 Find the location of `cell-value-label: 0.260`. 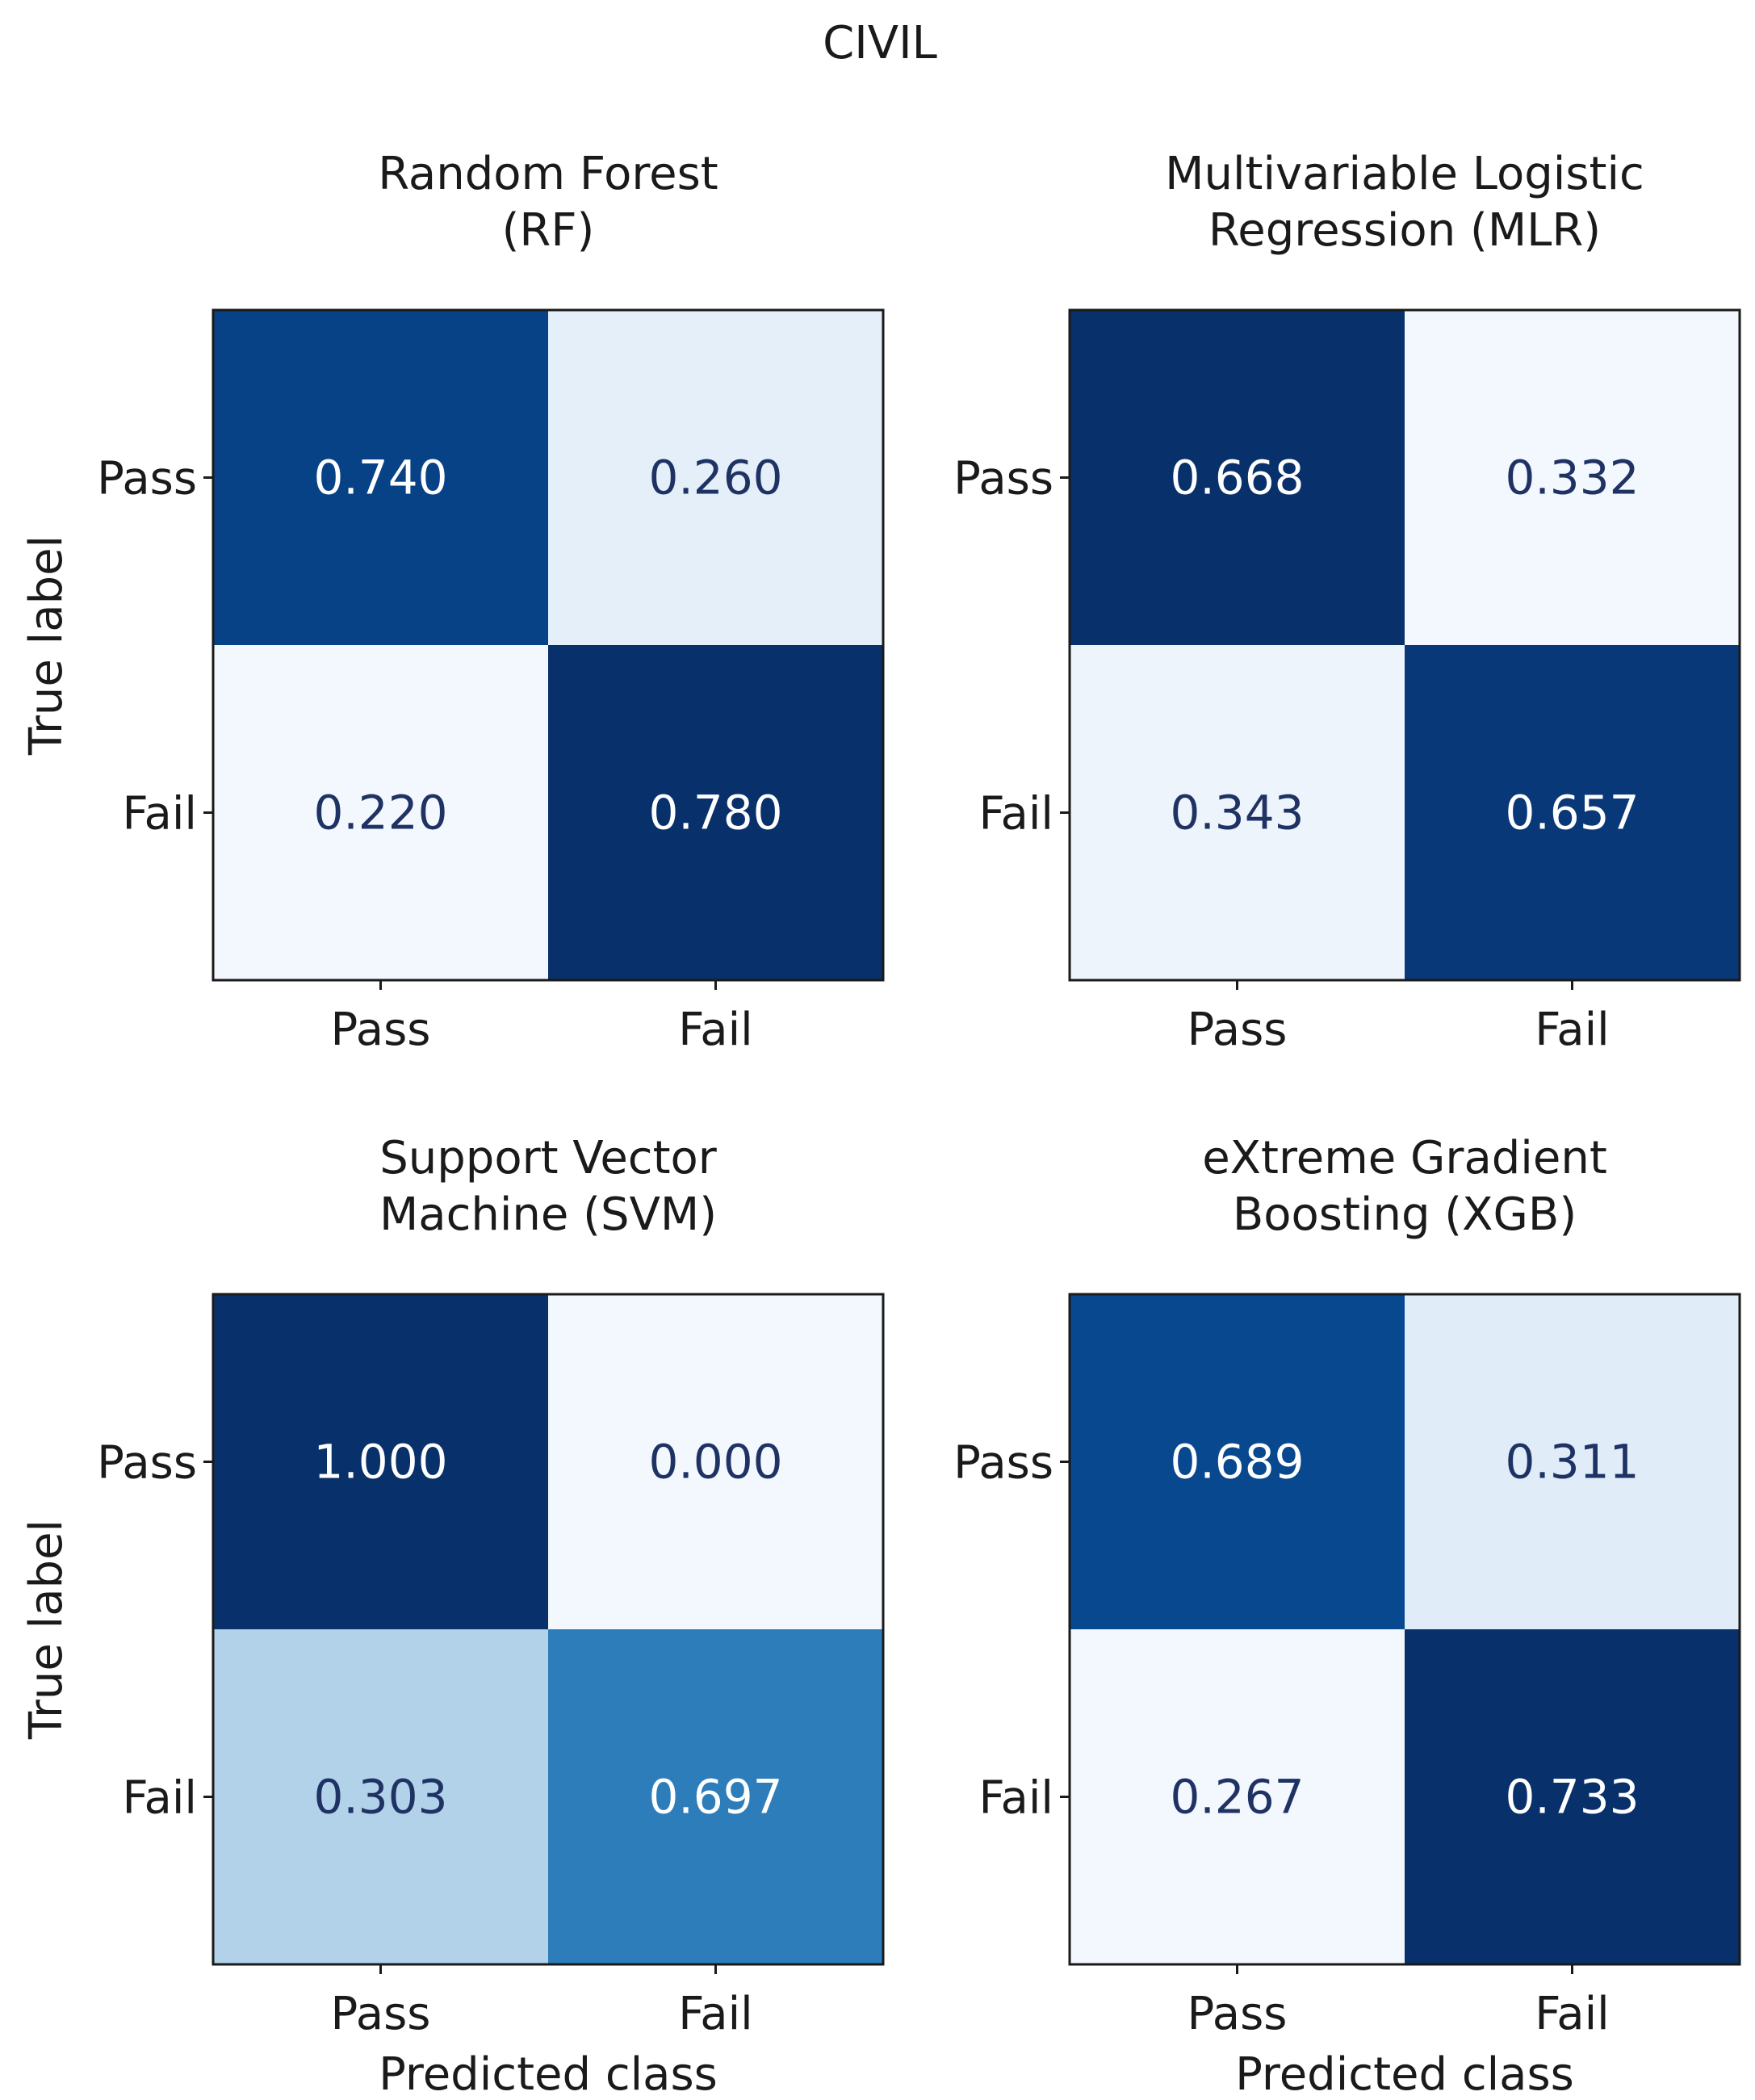

cell-value-label: 0.260 is located at coordinates (715, 478).